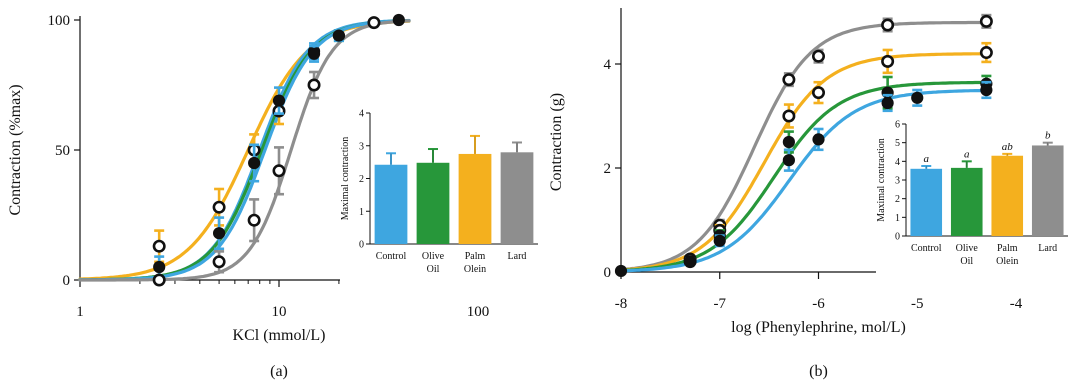 The width and height of the screenshot is (1075, 382). I want to click on x-tick-label: 10, so click(279, 312).